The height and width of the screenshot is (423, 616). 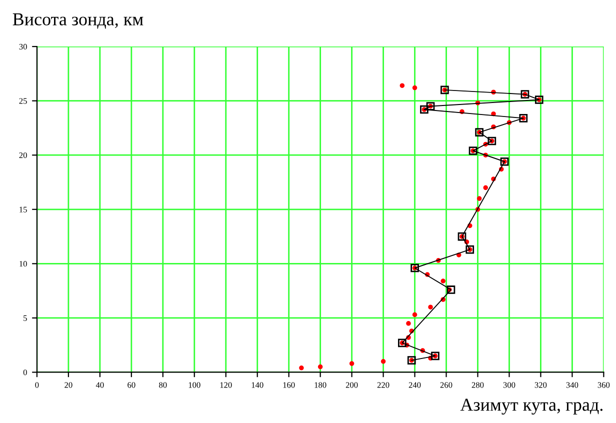 What do you see at coordinates (23, 155) in the screenshot?
I see `y-tick-label: 20` at bounding box center [23, 155].